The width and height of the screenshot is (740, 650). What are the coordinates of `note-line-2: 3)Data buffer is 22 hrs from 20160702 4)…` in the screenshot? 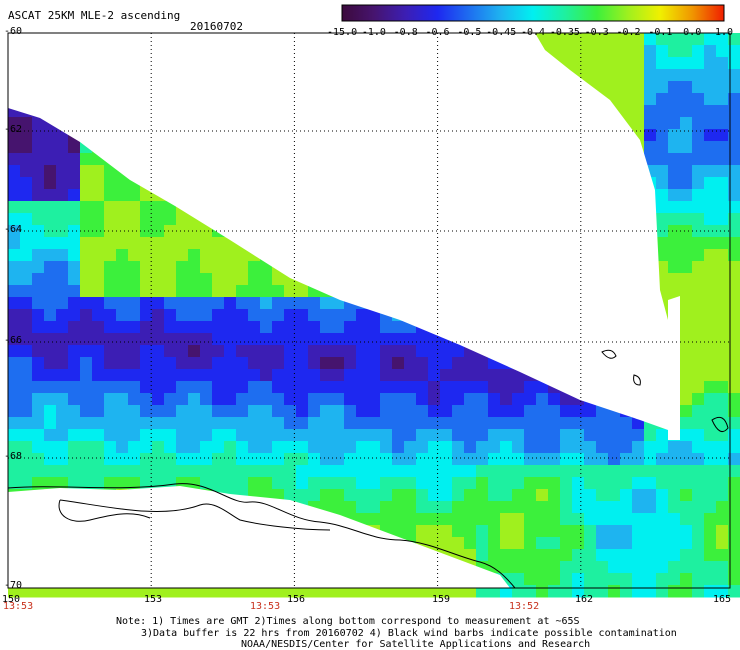 It's located at (409, 633).